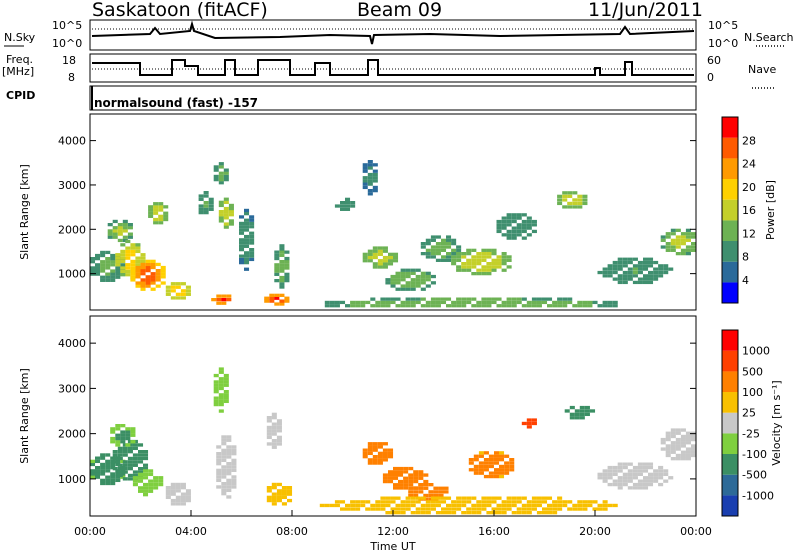 This screenshot has height=554, width=800. I want to click on power-ytick-label: 4000, so click(72, 141).